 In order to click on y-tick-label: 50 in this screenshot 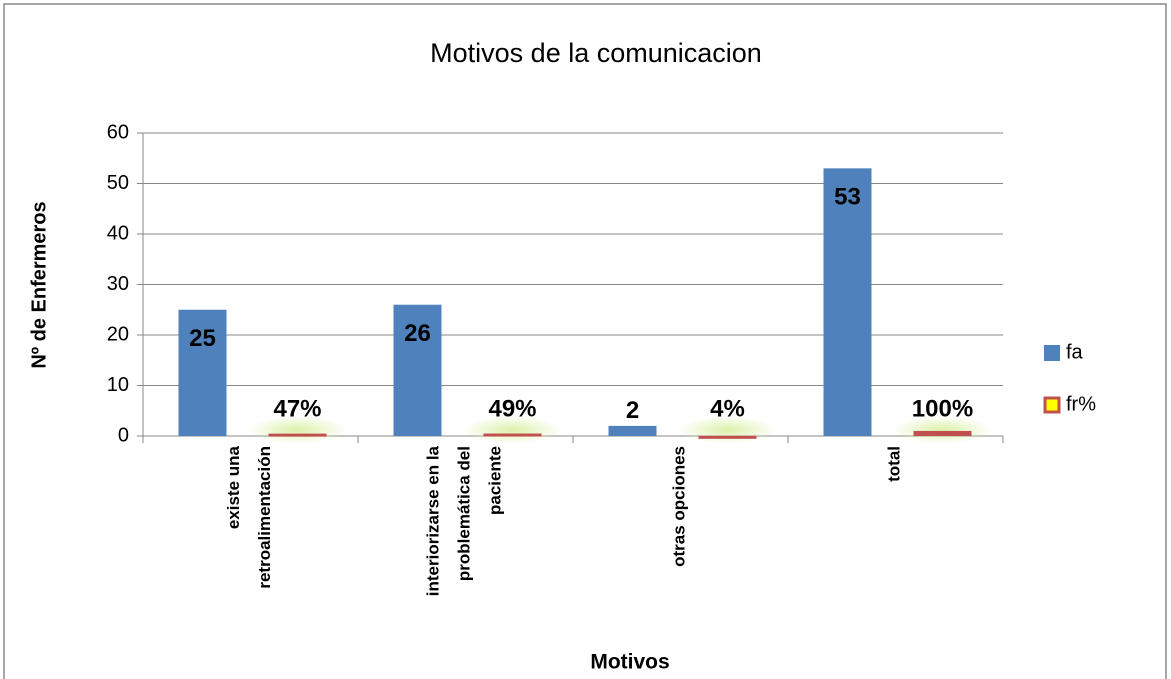, I will do `click(118, 183)`.